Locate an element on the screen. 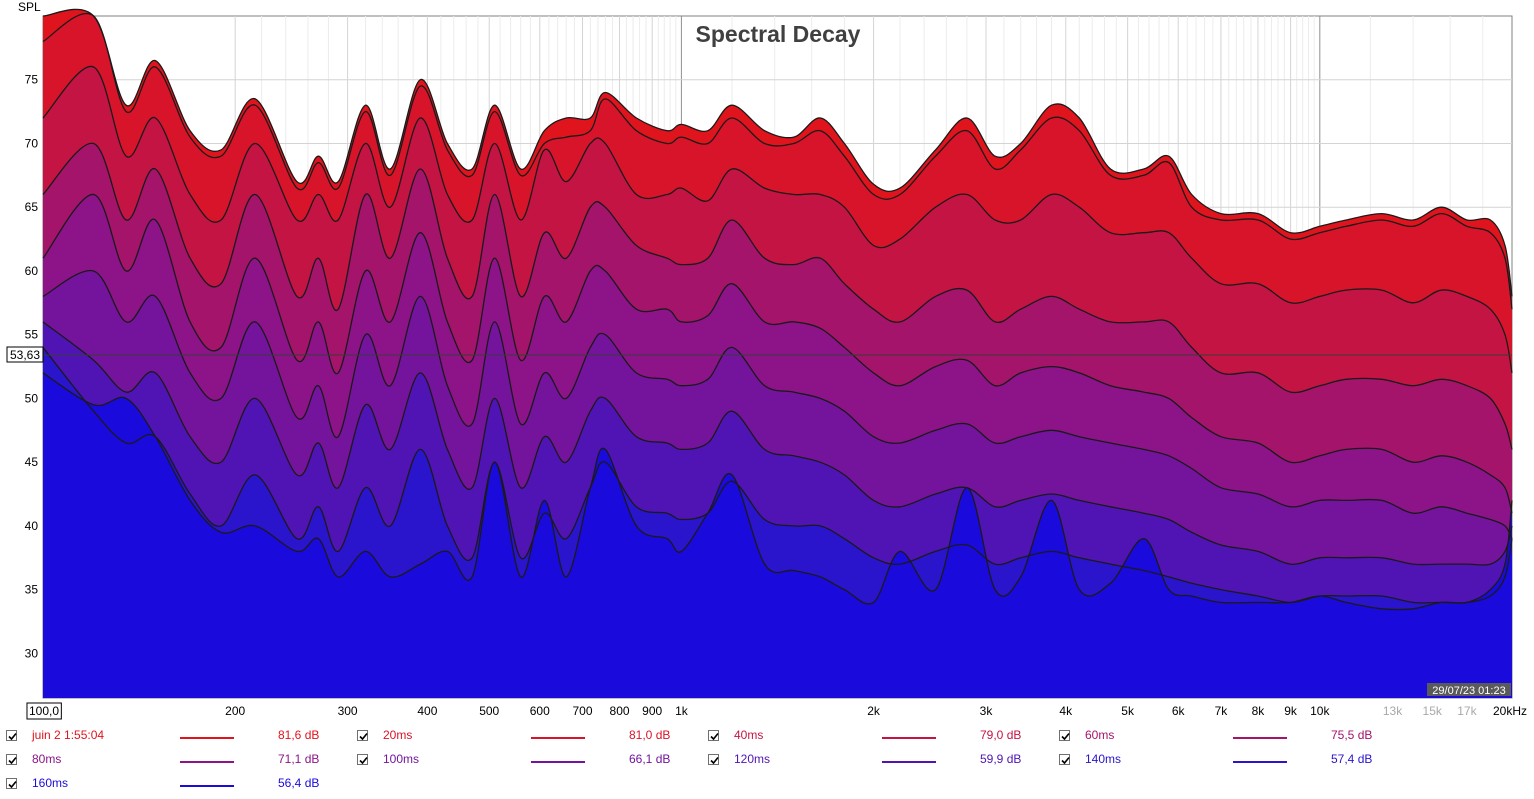 The height and width of the screenshot is (799, 1534). x-tick-label: 17k is located at coordinates (1467, 711).